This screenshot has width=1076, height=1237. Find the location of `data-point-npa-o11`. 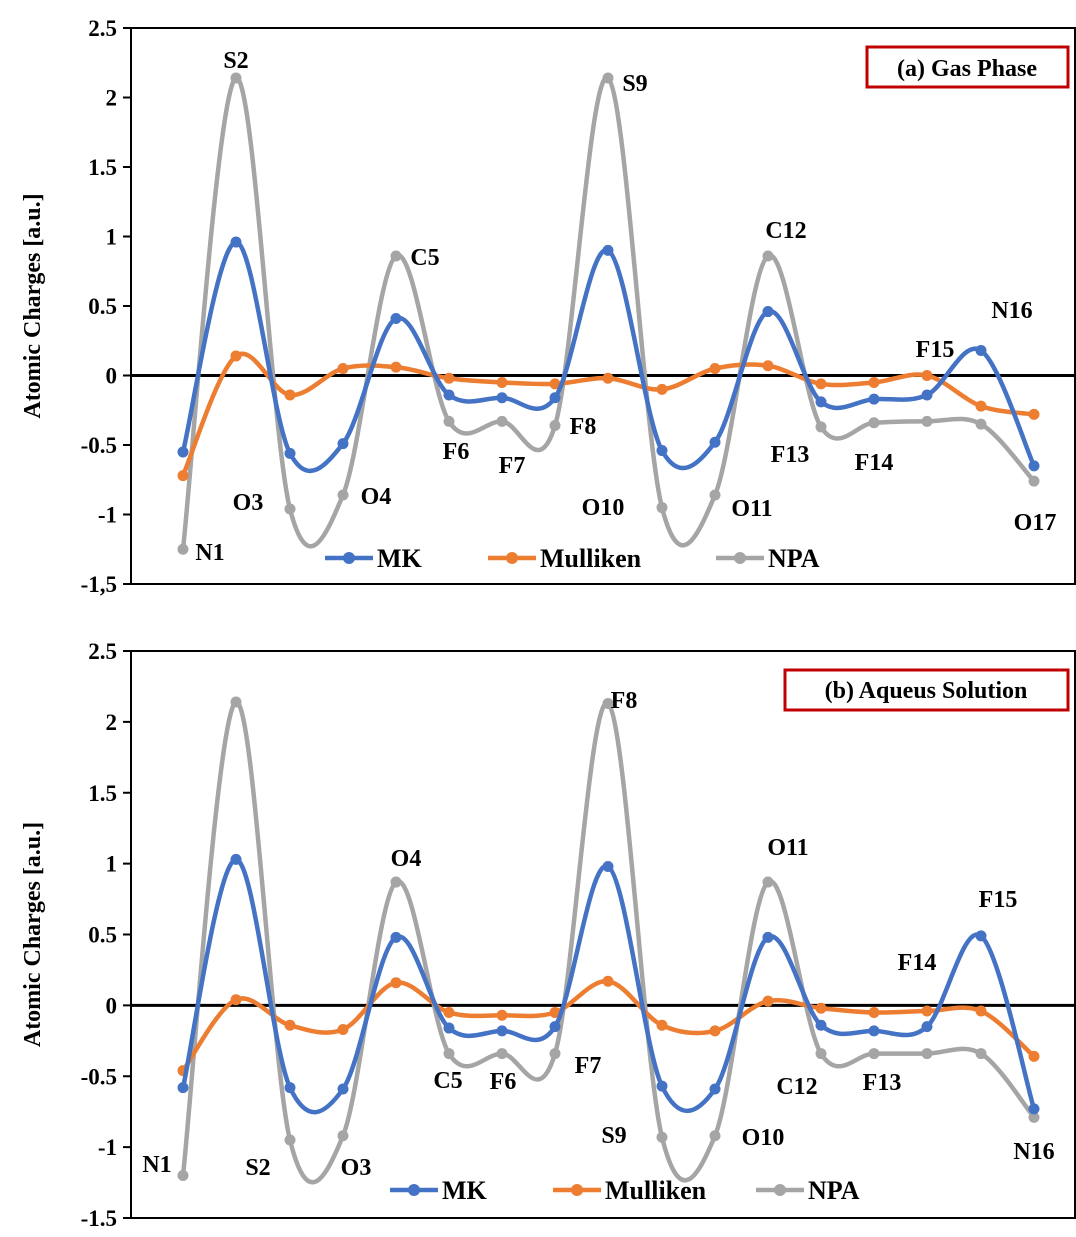

data-point-npa-o11 is located at coordinates (715, 1136).